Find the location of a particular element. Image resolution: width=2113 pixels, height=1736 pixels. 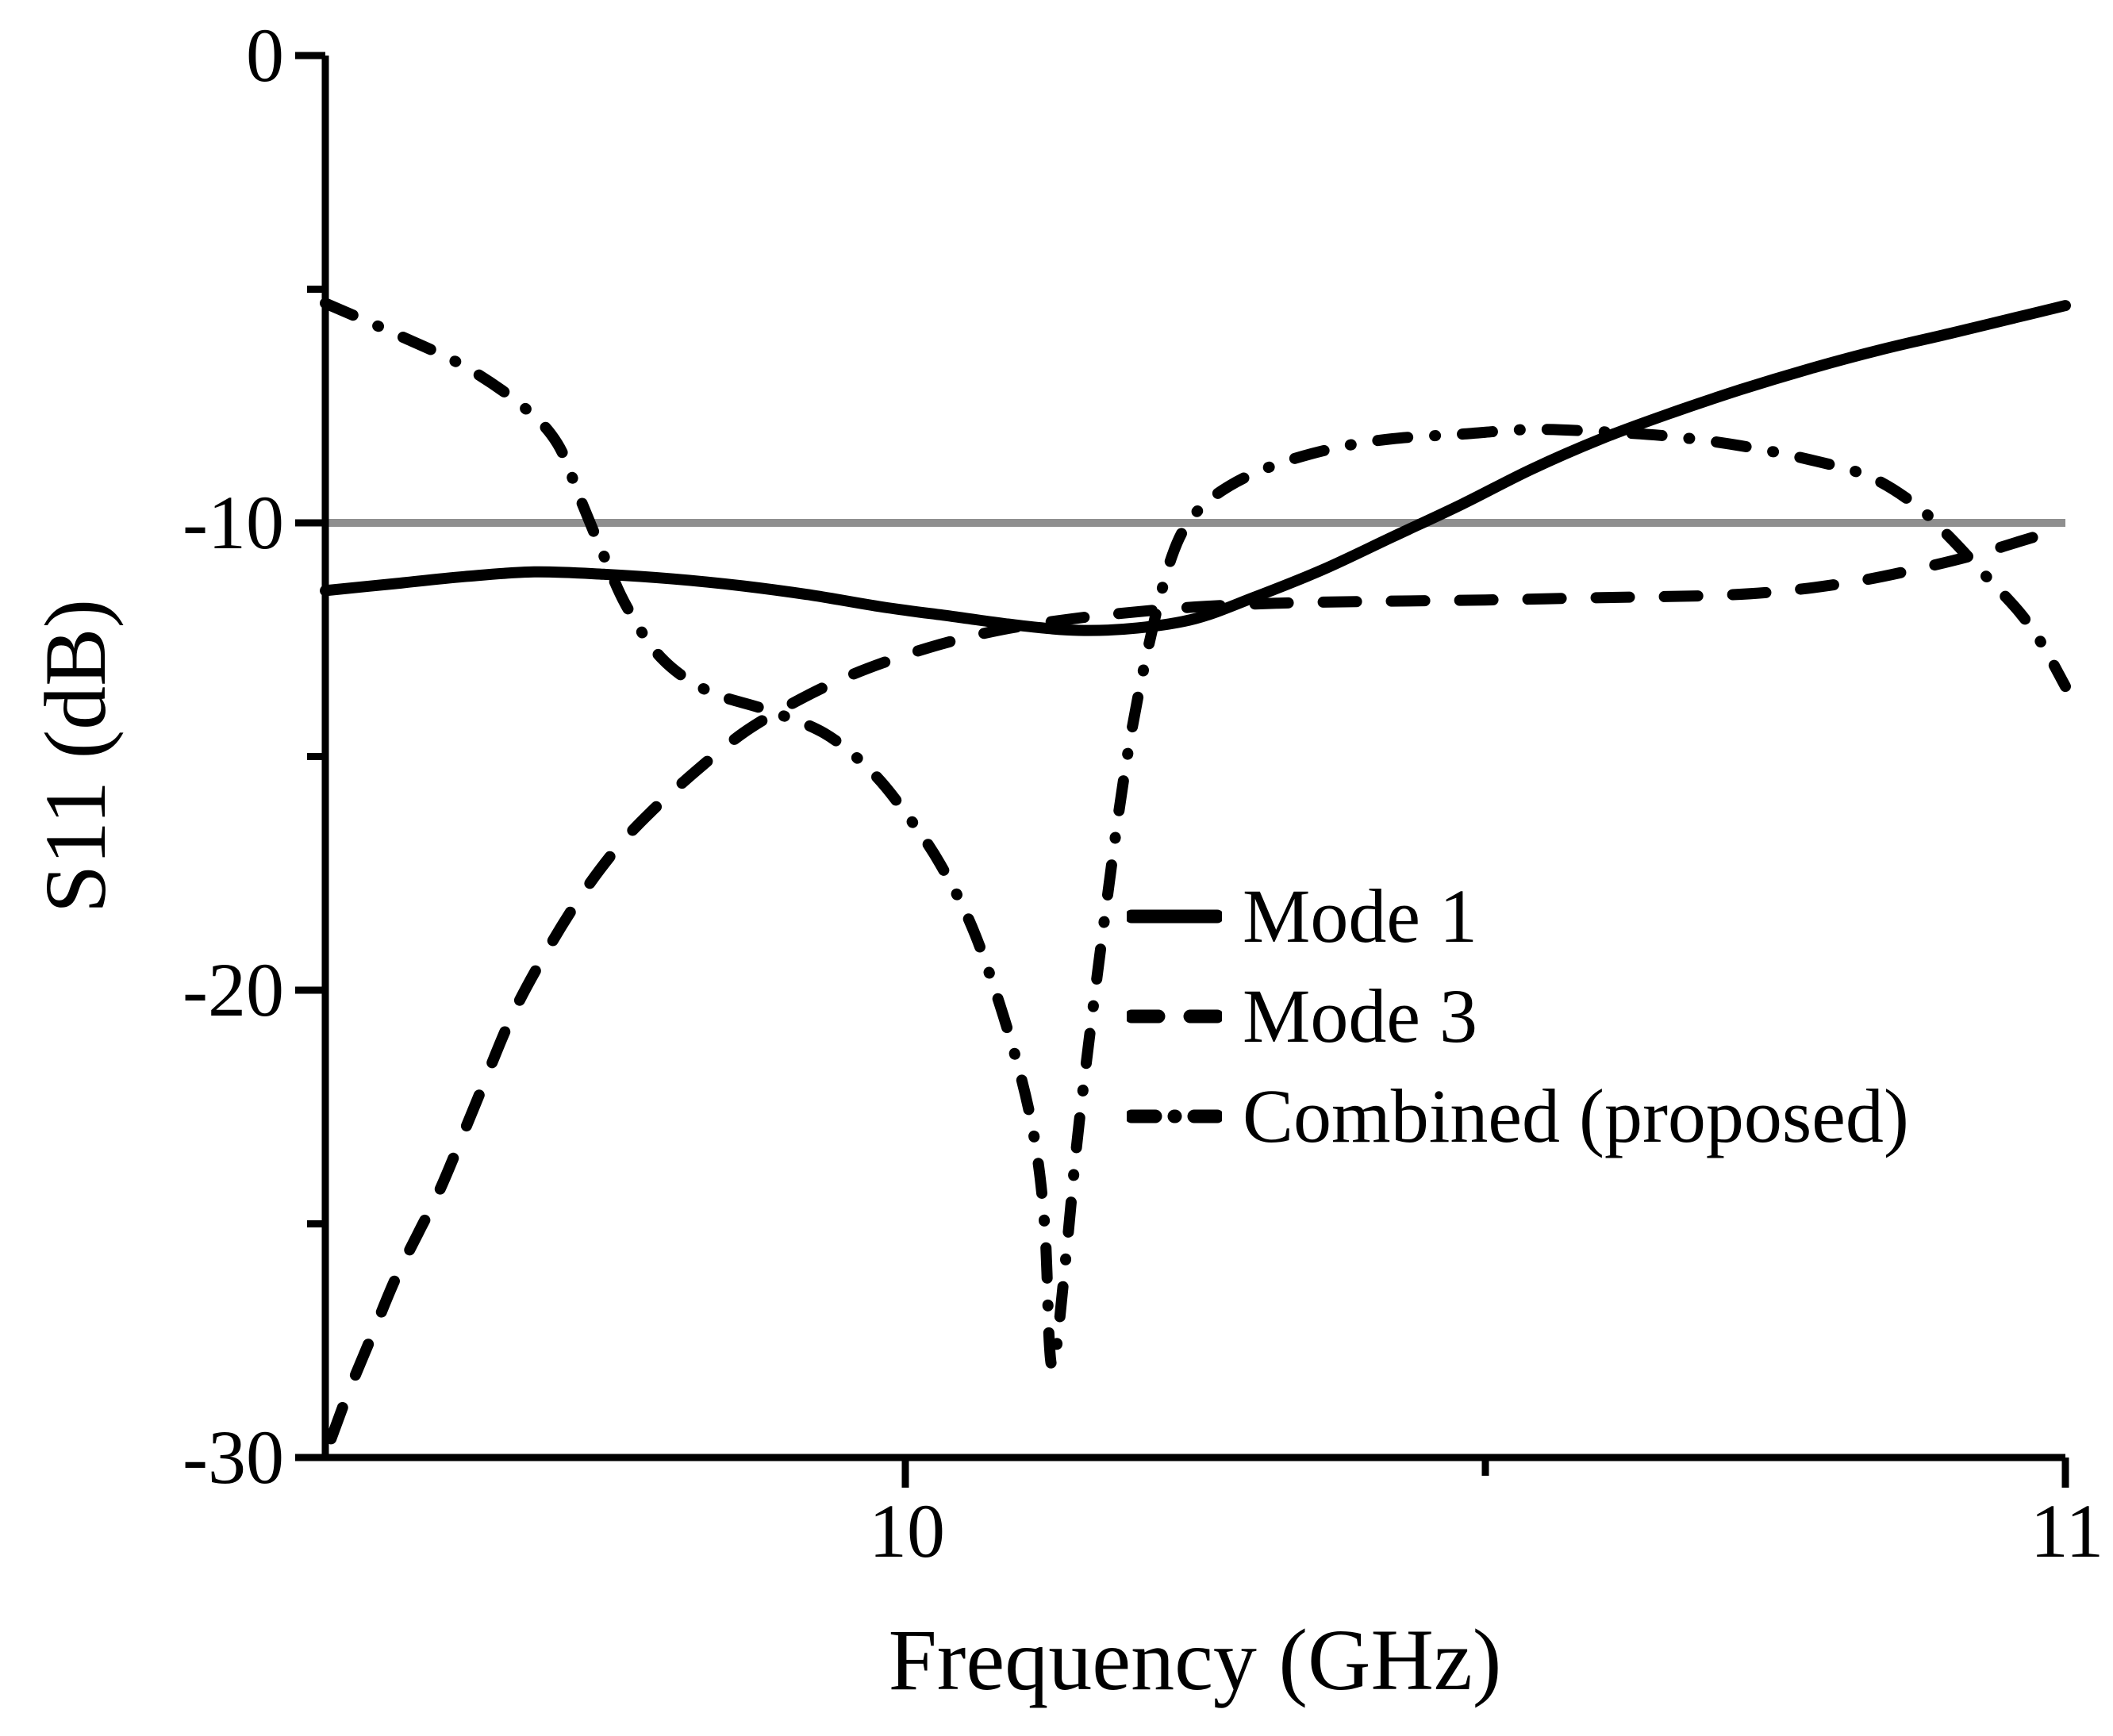

legend-item-combined: Combined (proposed) is located at coordinates (1518, 1116).